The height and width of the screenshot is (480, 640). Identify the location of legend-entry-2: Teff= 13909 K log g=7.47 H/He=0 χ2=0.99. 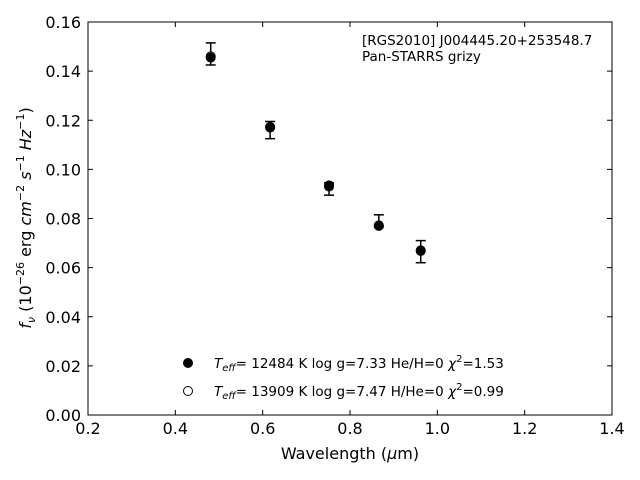
(359, 392).